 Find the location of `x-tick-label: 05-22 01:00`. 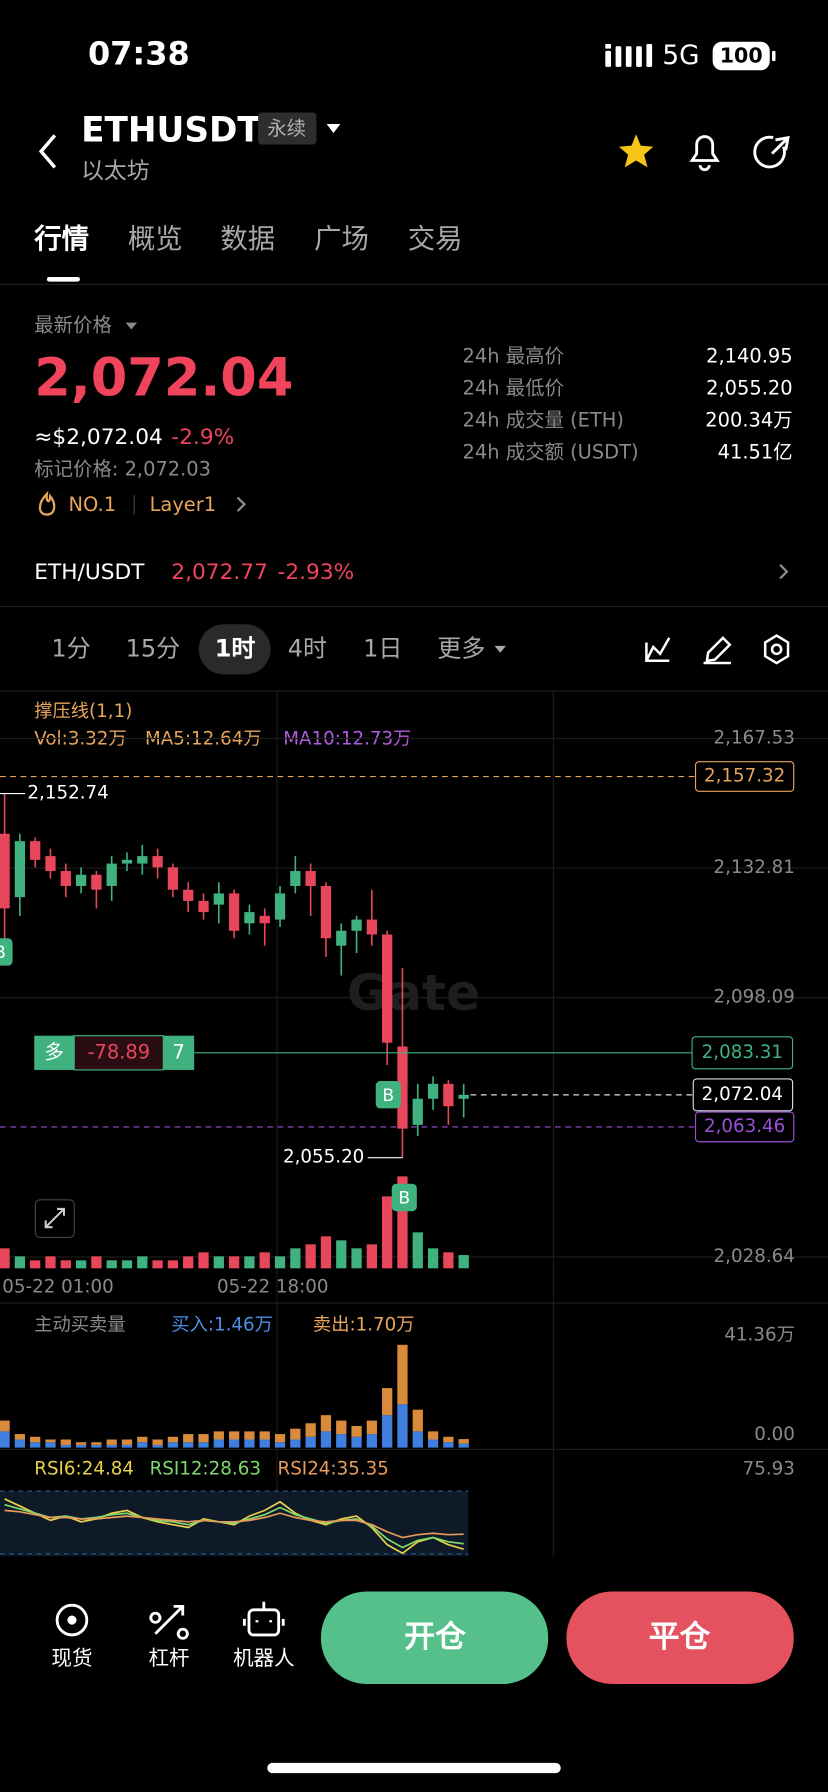

x-tick-label: 05-22 01:00 is located at coordinates (58, 1287).